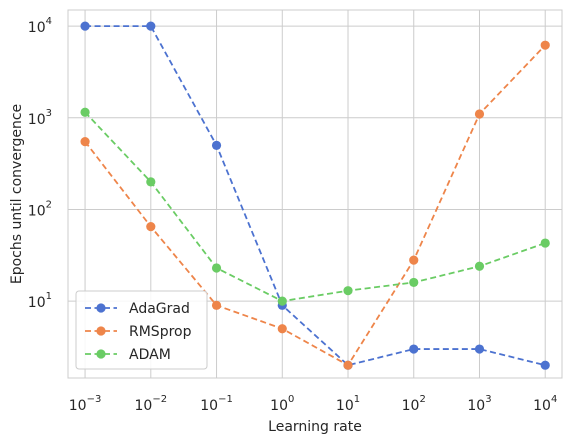 The height and width of the screenshot is (443, 573). What do you see at coordinates (101, 308) in the screenshot?
I see `legend-marker-adagrad` at bounding box center [101, 308].